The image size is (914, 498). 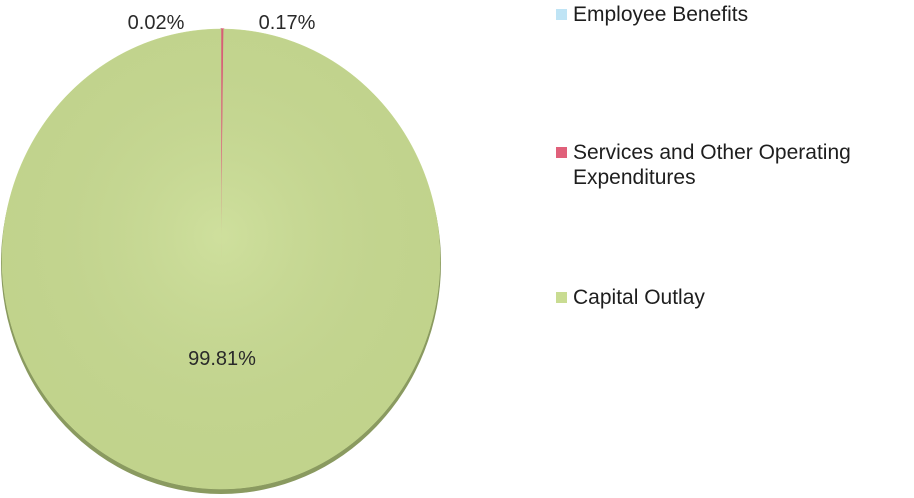 I want to click on legend-item-capital-outlay: Capital Outlay, so click(x=630, y=297).